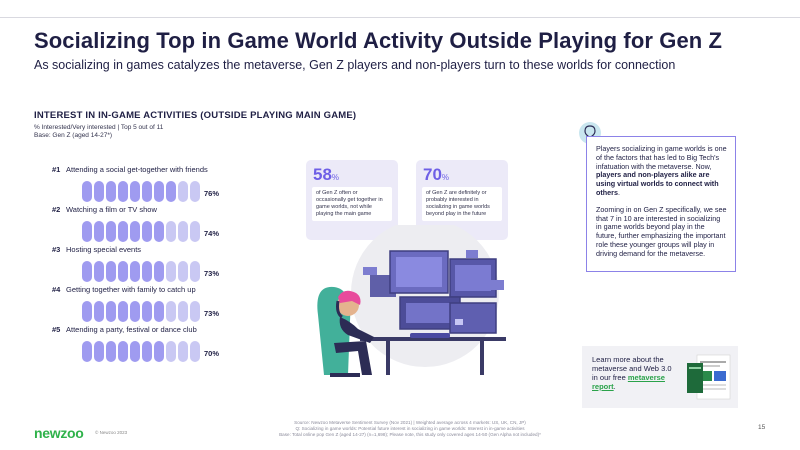  What do you see at coordinates (56, 249) in the screenshot?
I see `activity-rank: #3` at bounding box center [56, 249].